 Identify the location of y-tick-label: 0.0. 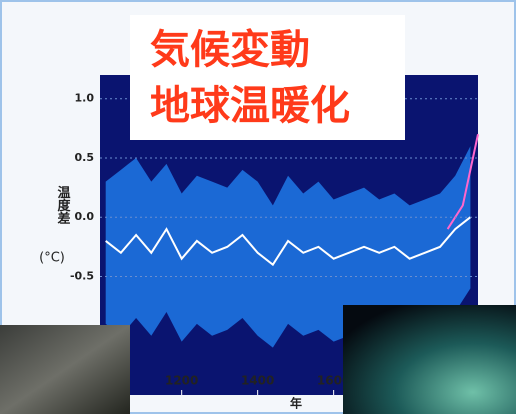
(85, 216).